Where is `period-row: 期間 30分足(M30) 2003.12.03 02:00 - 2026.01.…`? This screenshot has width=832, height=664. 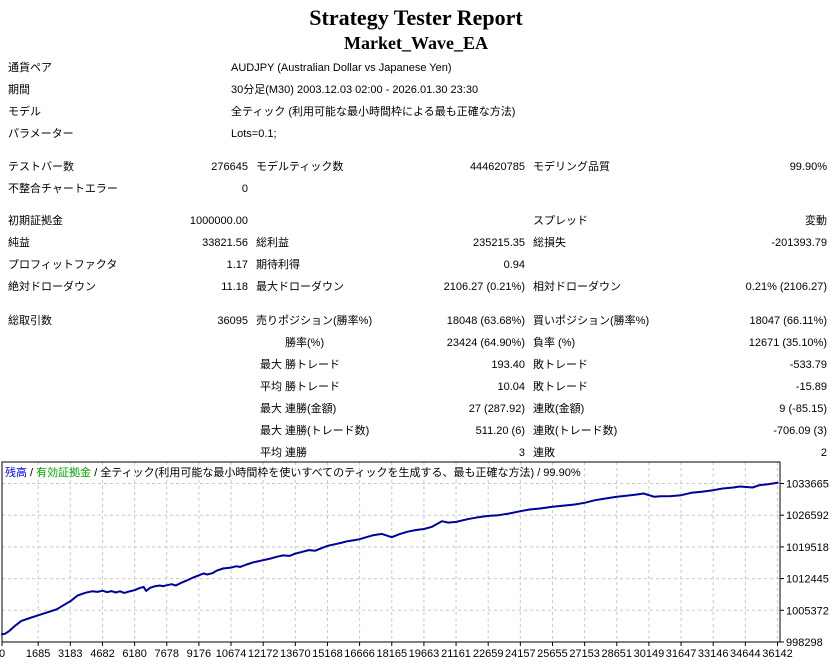
period-row: 期間 30分足(M30) 2003.12.03 02:00 - 2026.01.… is located at coordinates (416, 91).